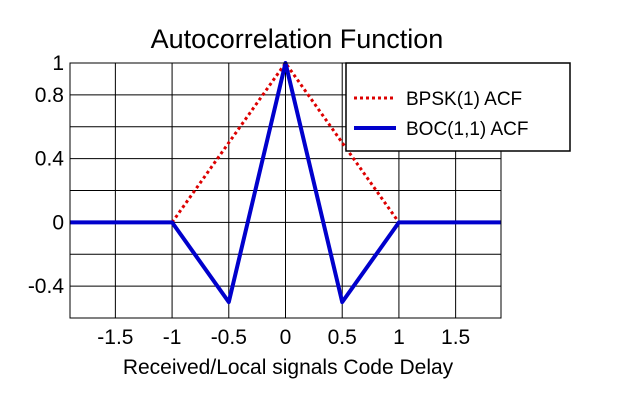 Image resolution: width=640 pixels, height=400 pixels. I want to click on x-tick-labels: -1.5 -1 -0.5 0 0.5 1 1.5, so click(283, 337).